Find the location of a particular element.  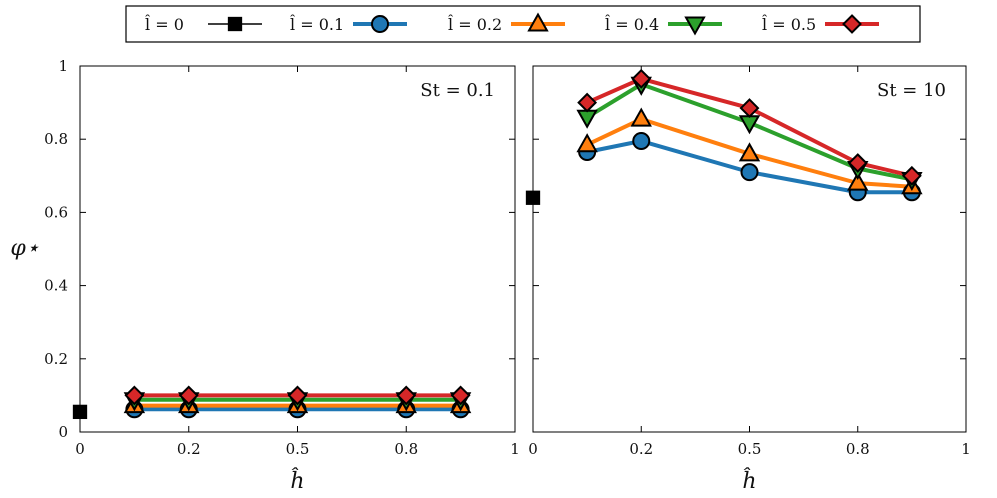

legend: l̂ = 0 l̂ = 0.1 l̂ = 0.2 l̂ = 0.4 l̂ = 0.5 is located at coordinates (523, 24).